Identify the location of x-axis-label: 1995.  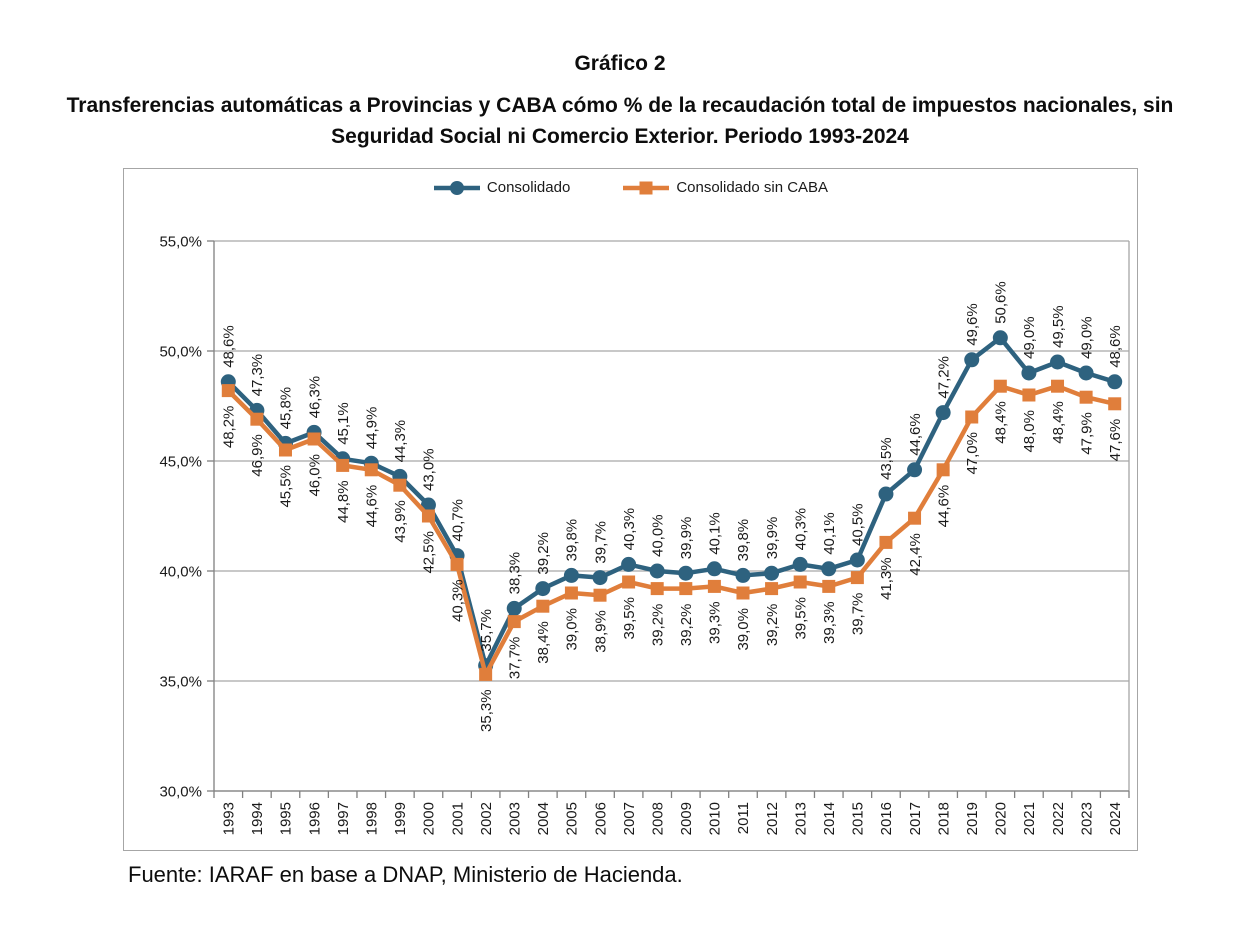
(286, 818).